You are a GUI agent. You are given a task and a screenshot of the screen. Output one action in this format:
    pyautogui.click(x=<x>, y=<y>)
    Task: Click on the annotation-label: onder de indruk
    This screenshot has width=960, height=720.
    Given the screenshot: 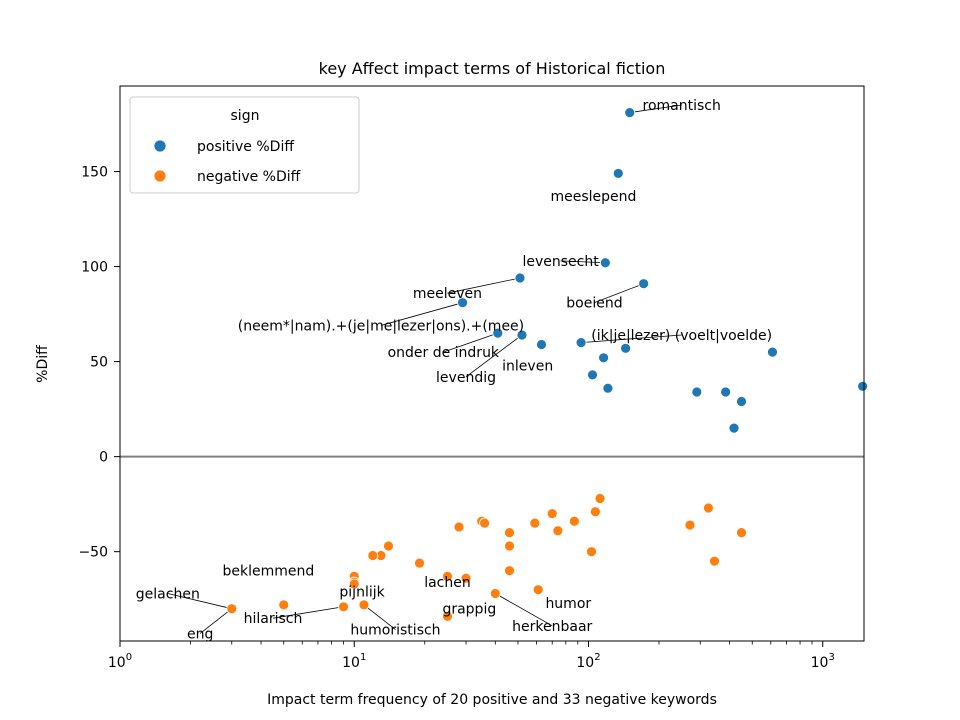 What is the action you would take?
    pyautogui.click(x=444, y=353)
    